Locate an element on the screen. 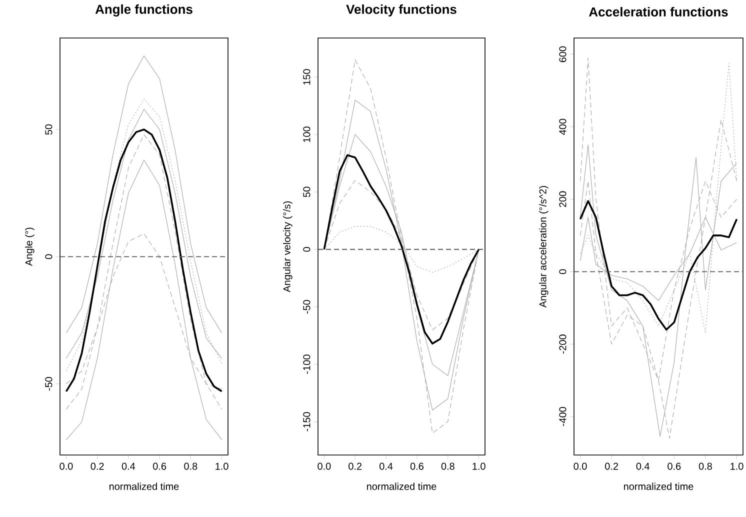 The width and height of the screenshot is (746, 517). y-tick-label: -200 is located at coordinates (562, 344).